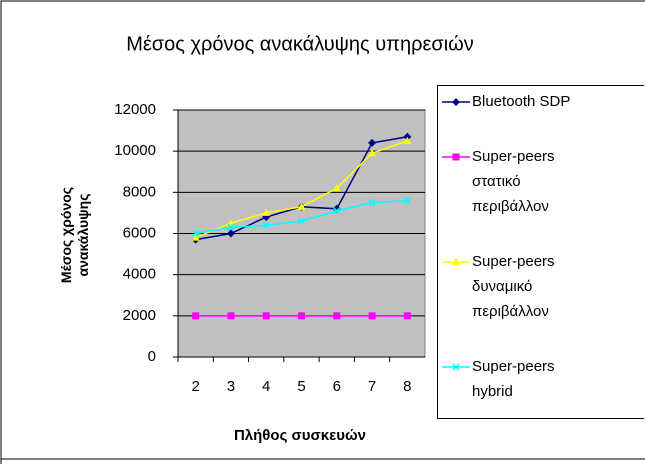 The height and width of the screenshot is (464, 645). Describe the element at coordinates (521, 101) in the screenshot. I see `legend-label: Bluetooth SDP` at that location.